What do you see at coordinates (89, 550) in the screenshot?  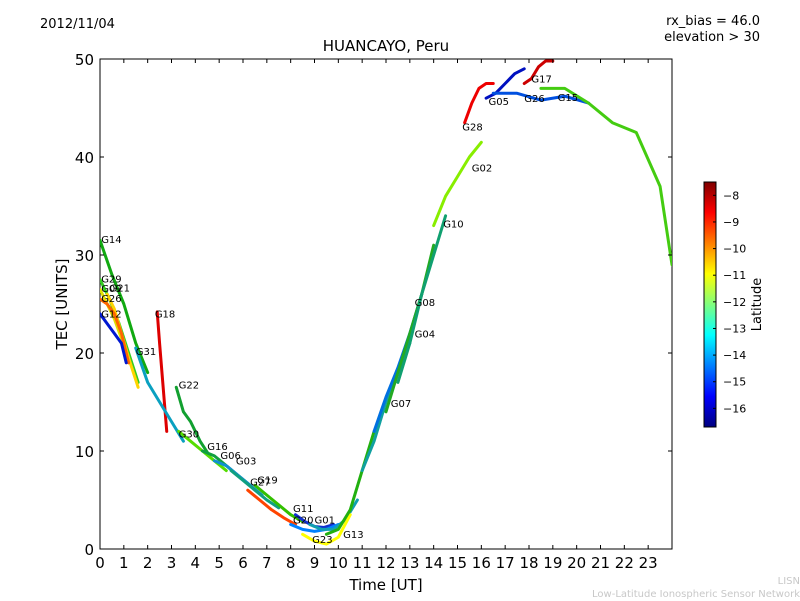 I see `y-tick-label: 0` at bounding box center [89, 550].